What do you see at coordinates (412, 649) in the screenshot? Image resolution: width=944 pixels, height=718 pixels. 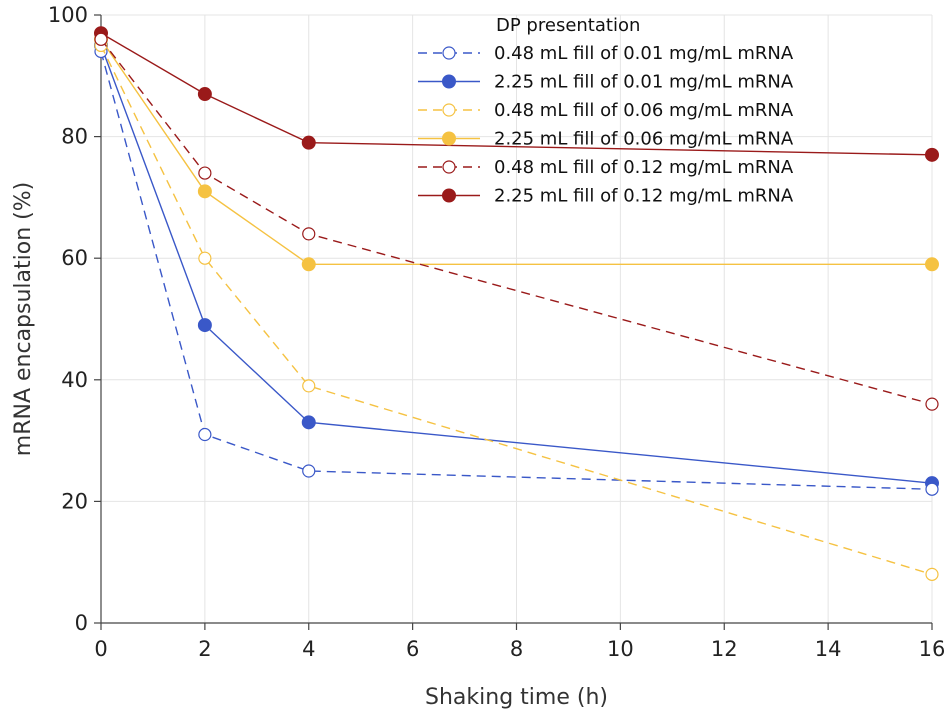 I see `x-tick-label-3: 6` at bounding box center [412, 649].